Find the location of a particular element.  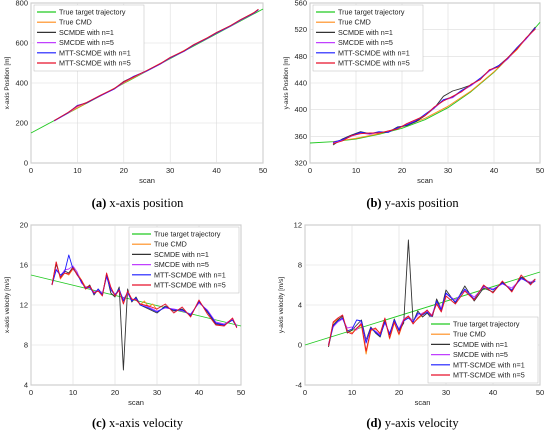

y-axis-label: y-axis velocity [m/s] is located at coordinates (281, 305).